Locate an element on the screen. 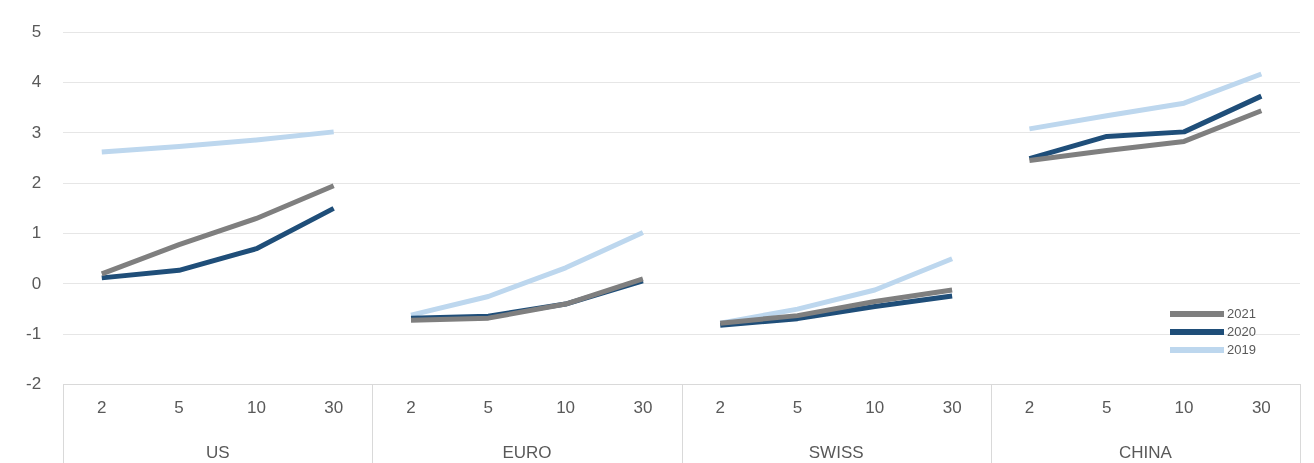  legend-label: 2020 is located at coordinates (1241, 332).